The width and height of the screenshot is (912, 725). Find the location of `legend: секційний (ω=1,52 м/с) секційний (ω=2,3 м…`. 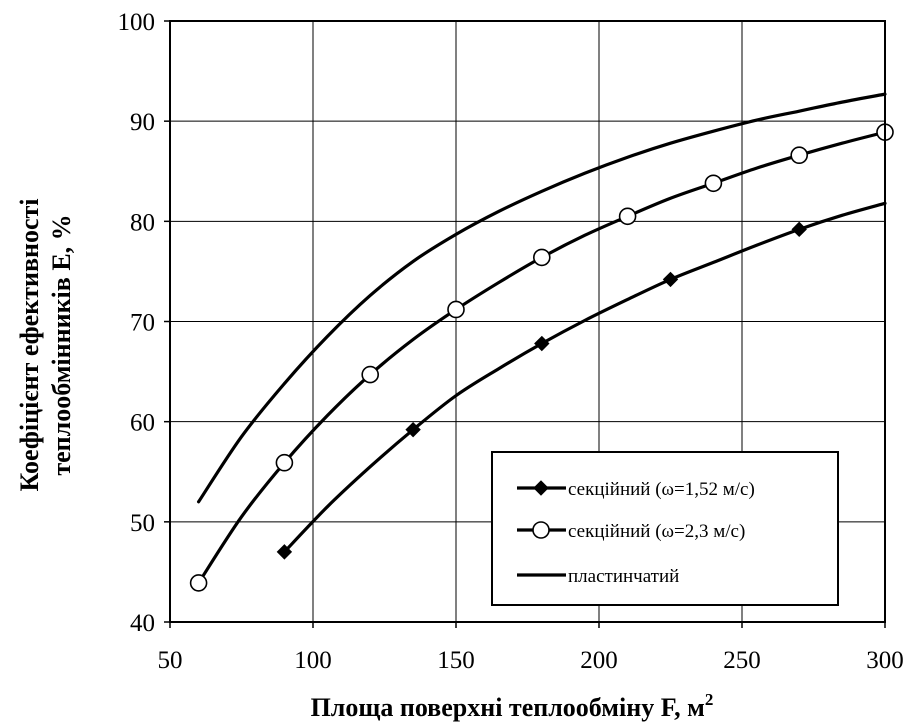

legend: секційний (ω=1,52 м/с) секційний (ω=2,3 м… is located at coordinates (665, 528).